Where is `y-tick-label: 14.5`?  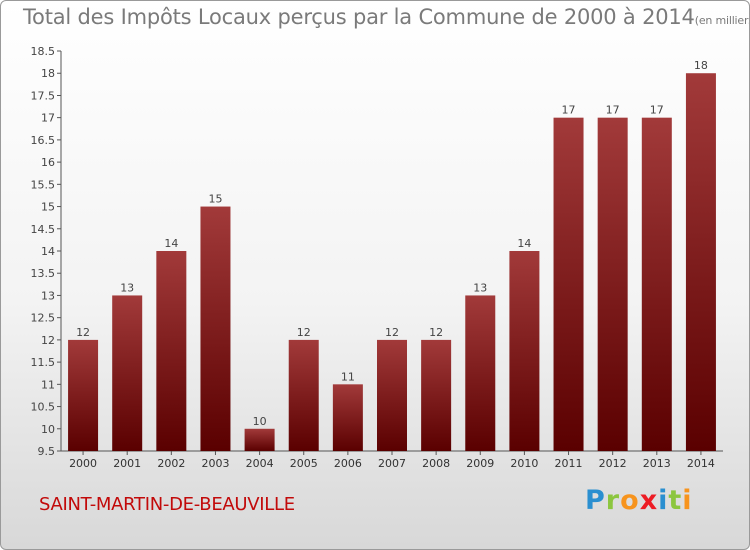 y-tick-label: 14.5 is located at coordinates (43, 229).